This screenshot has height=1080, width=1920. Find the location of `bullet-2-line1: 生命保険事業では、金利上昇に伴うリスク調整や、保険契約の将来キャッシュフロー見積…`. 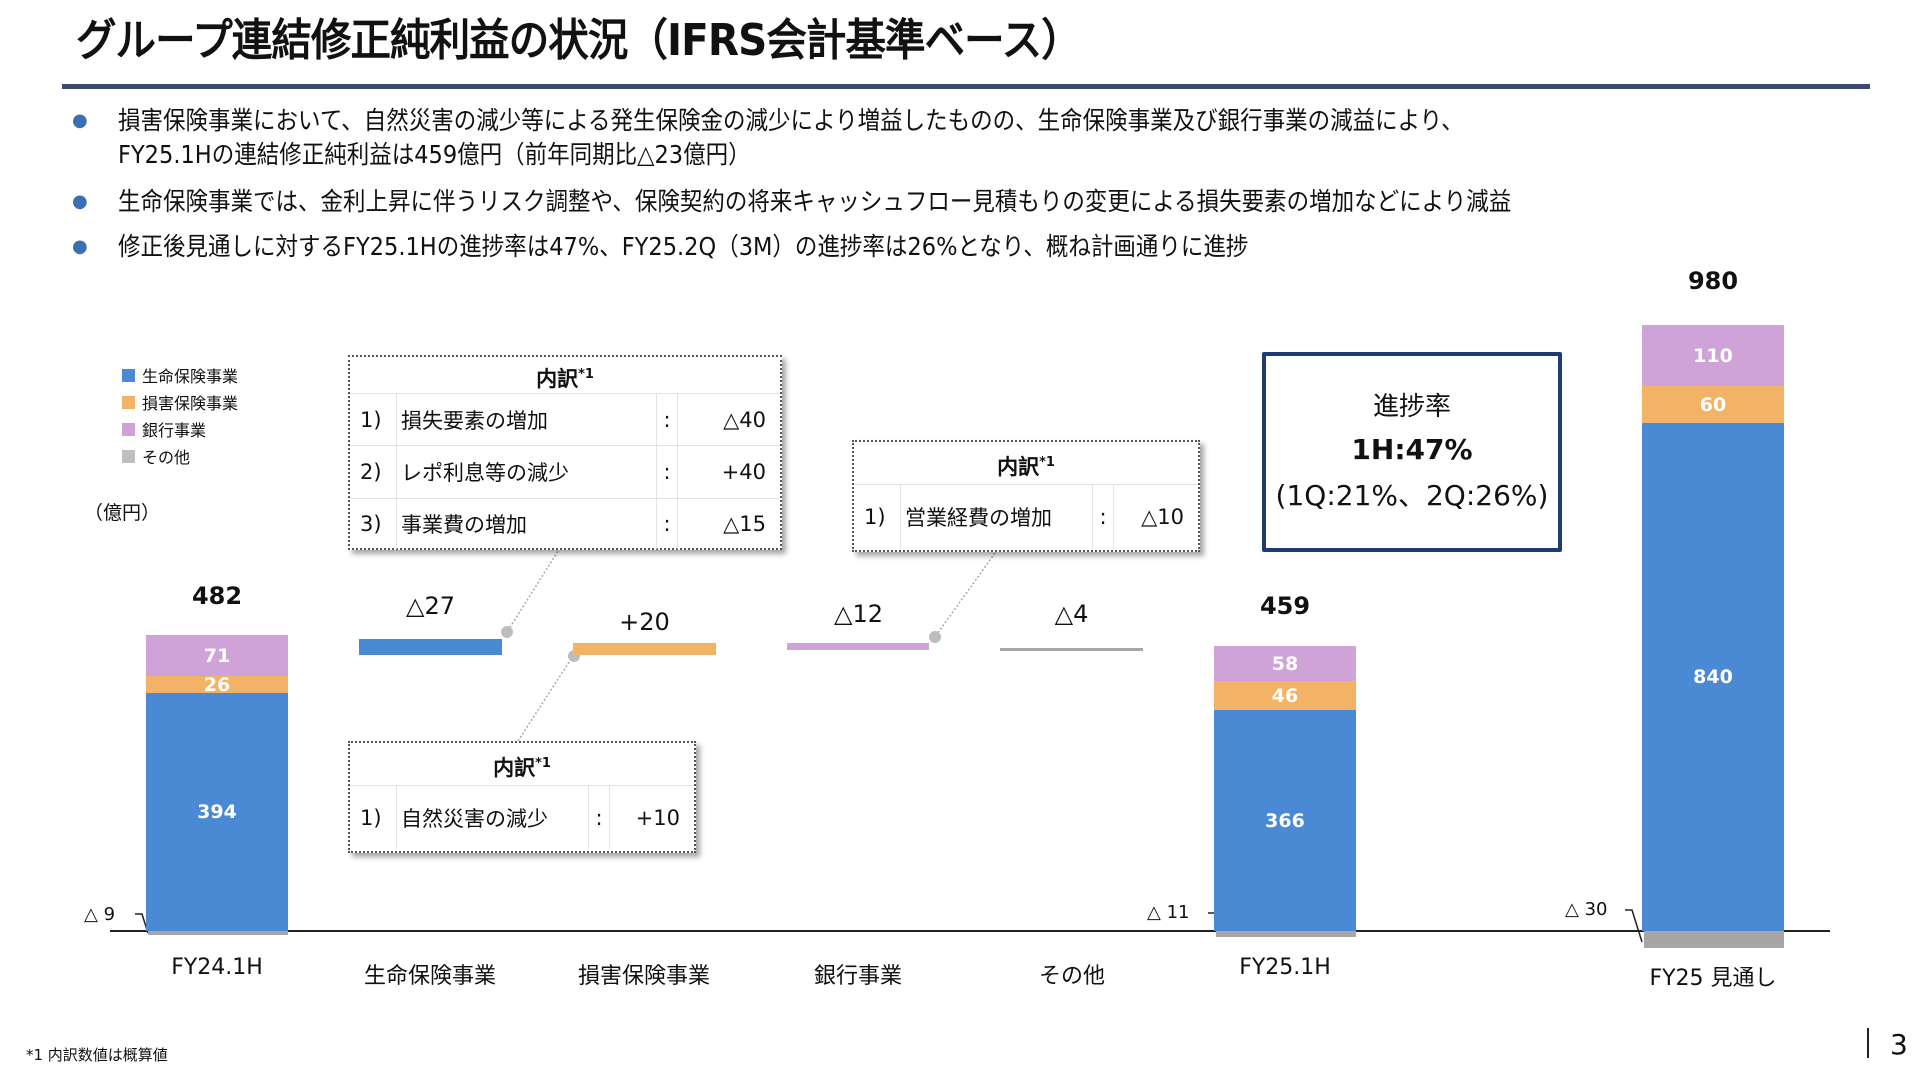

bullet-2-line1: 生命保険事業では、金利上昇に伴うリスク調整や、保険契約の将来キャッシュフロー見積… is located at coordinates (815, 201).